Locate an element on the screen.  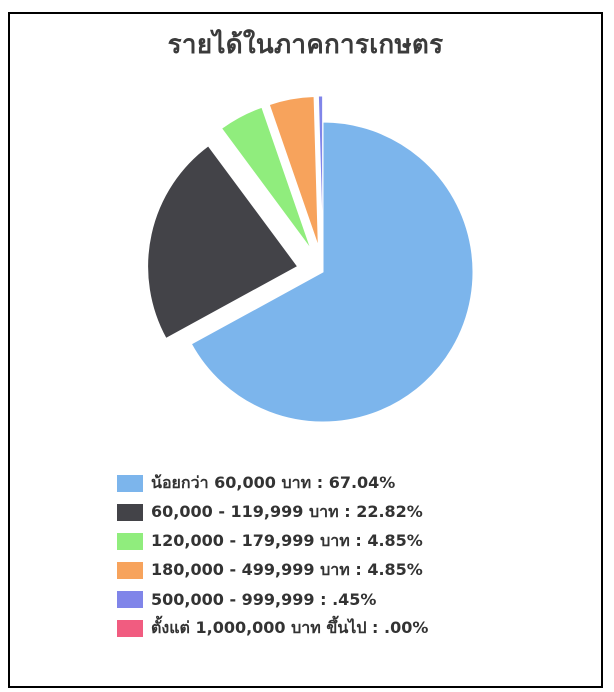
legend-label: น้อยกว่า 60,000 บาท : 67.04% is located at coordinates (273, 482).